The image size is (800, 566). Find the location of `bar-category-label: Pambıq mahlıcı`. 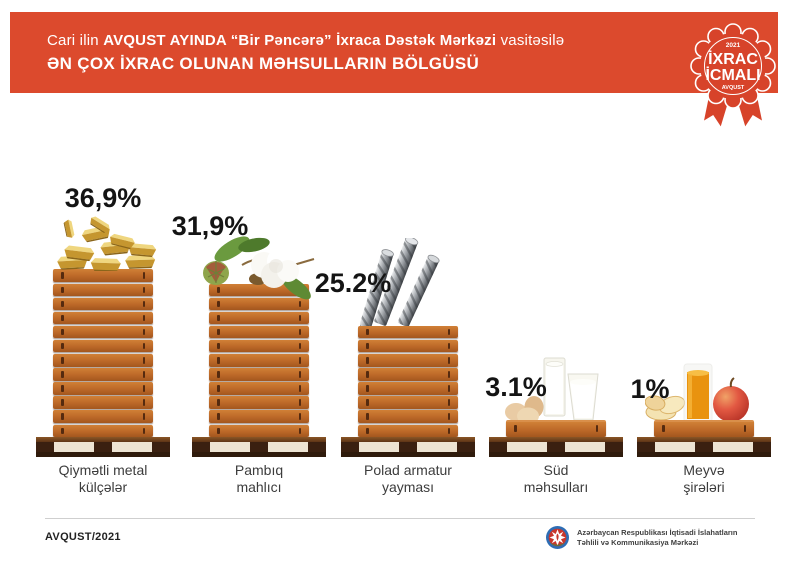

bar-category-label: Pambıq mahlıcı is located at coordinates (259, 478).